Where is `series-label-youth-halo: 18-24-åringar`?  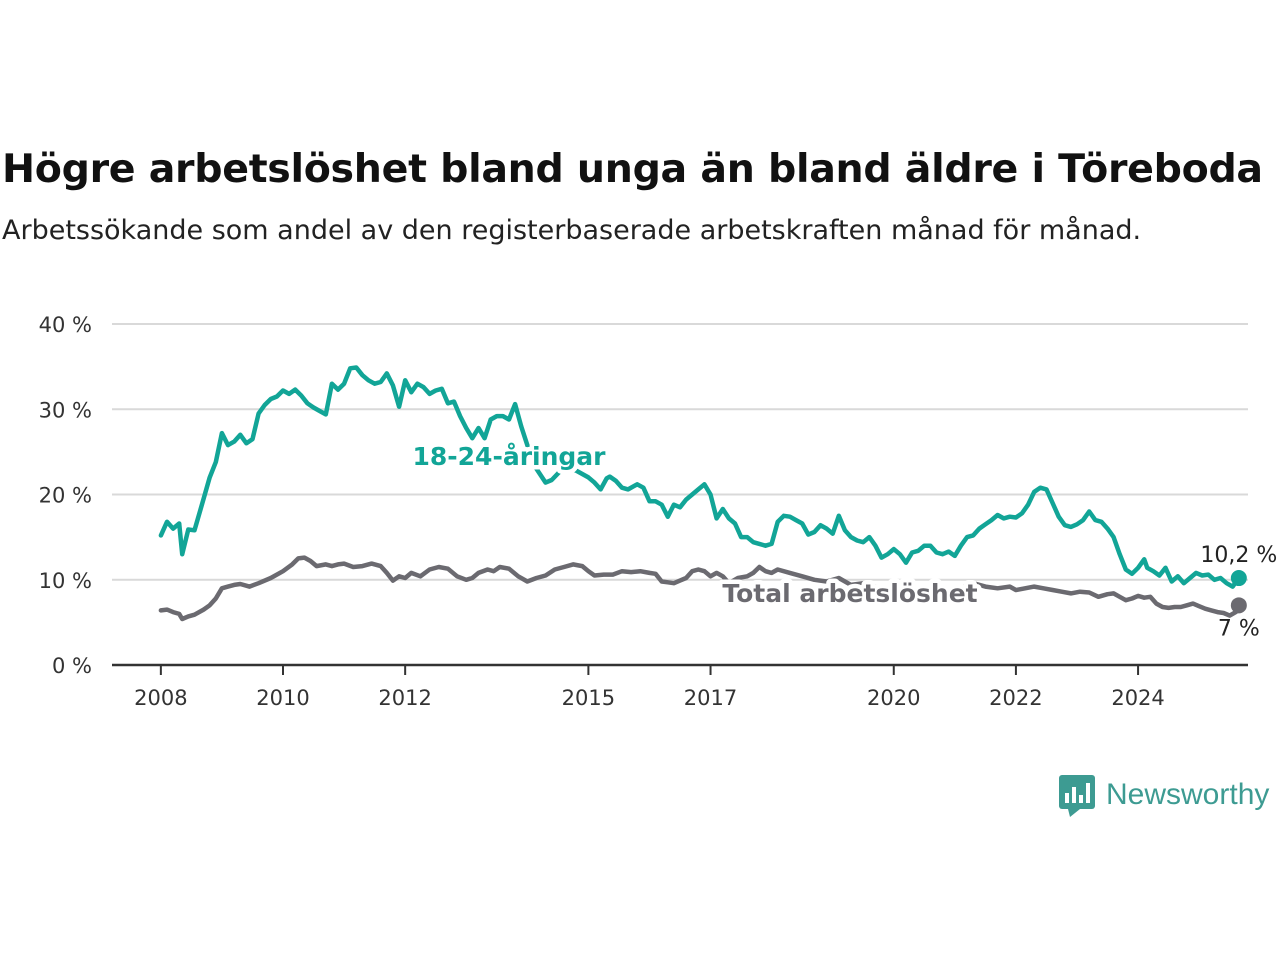 series-label-youth-halo: 18-24-åringar is located at coordinates (510, 456).